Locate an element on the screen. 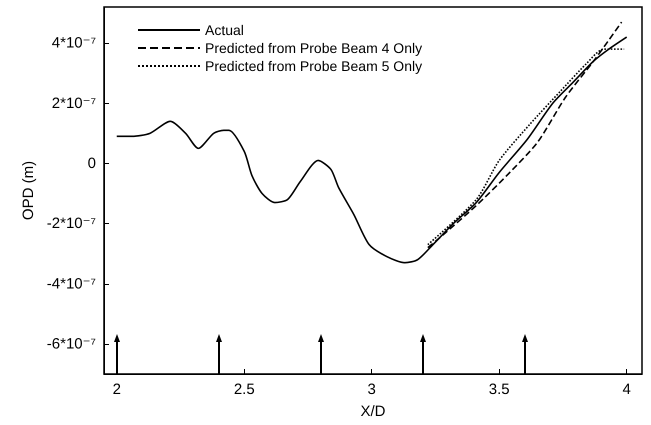 The image size is (651, 425). y-tick-label: -4*10⁻⁷ is located at coordinates (71, 283).